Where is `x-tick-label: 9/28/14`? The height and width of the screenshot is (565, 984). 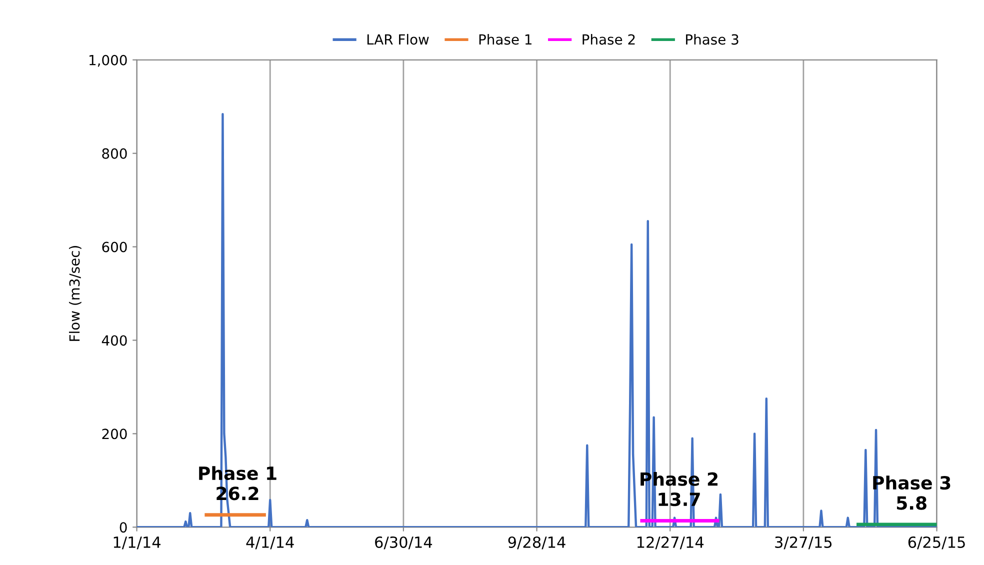
x-tick-label: 9/28/14 is located at coordinates (537, 543).